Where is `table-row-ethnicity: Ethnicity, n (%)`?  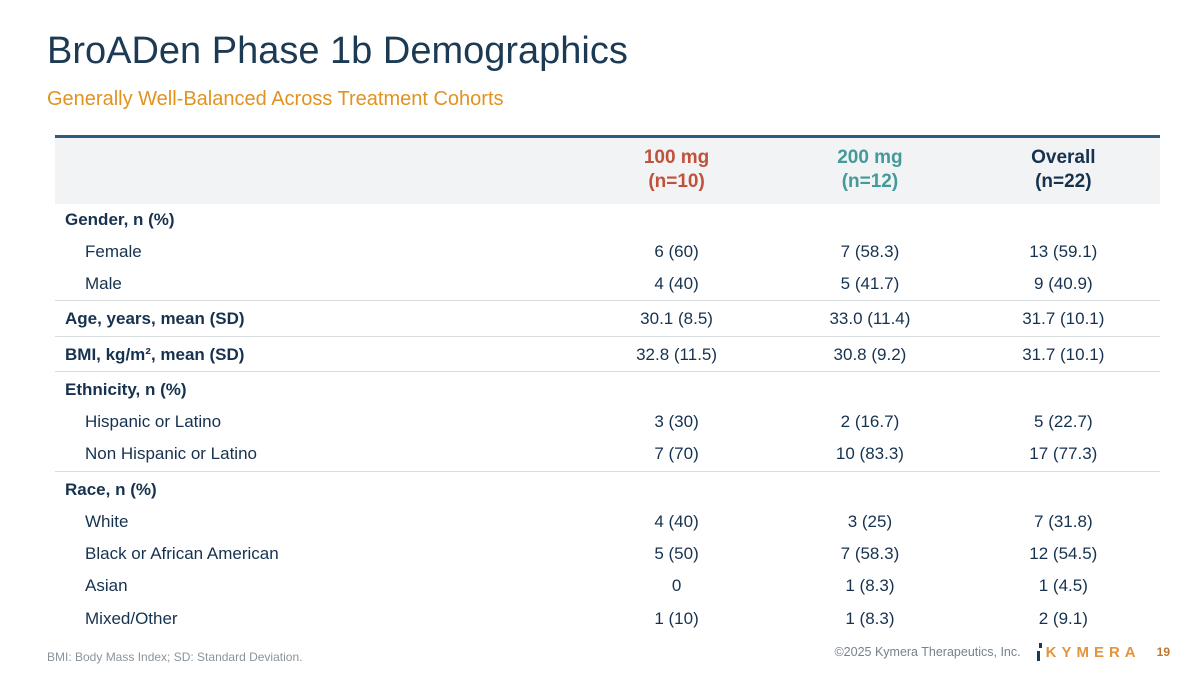 table-row-ethnicity: Ethnicity, n (%) is located at coordinates (607, 388).